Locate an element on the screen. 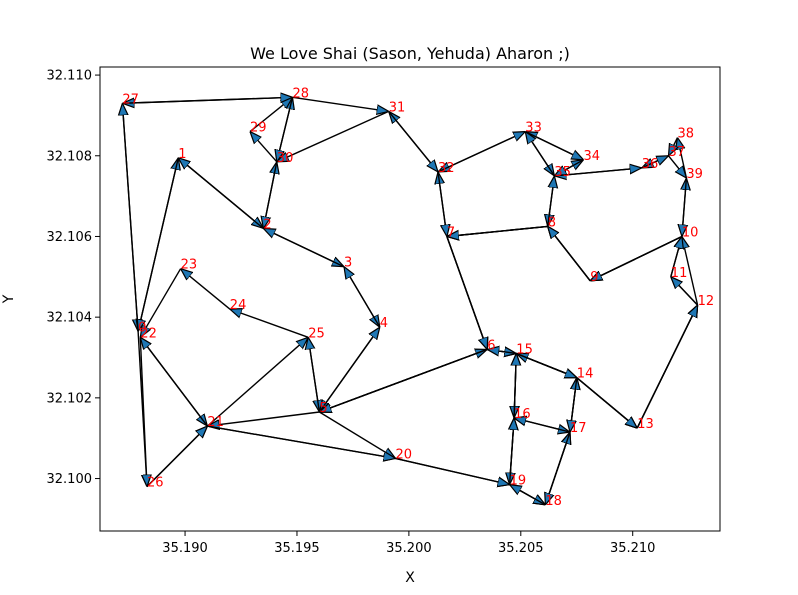 The width and height of the screenshot is (798, 595). point-label: 10 is located at coordinates (690, 233).